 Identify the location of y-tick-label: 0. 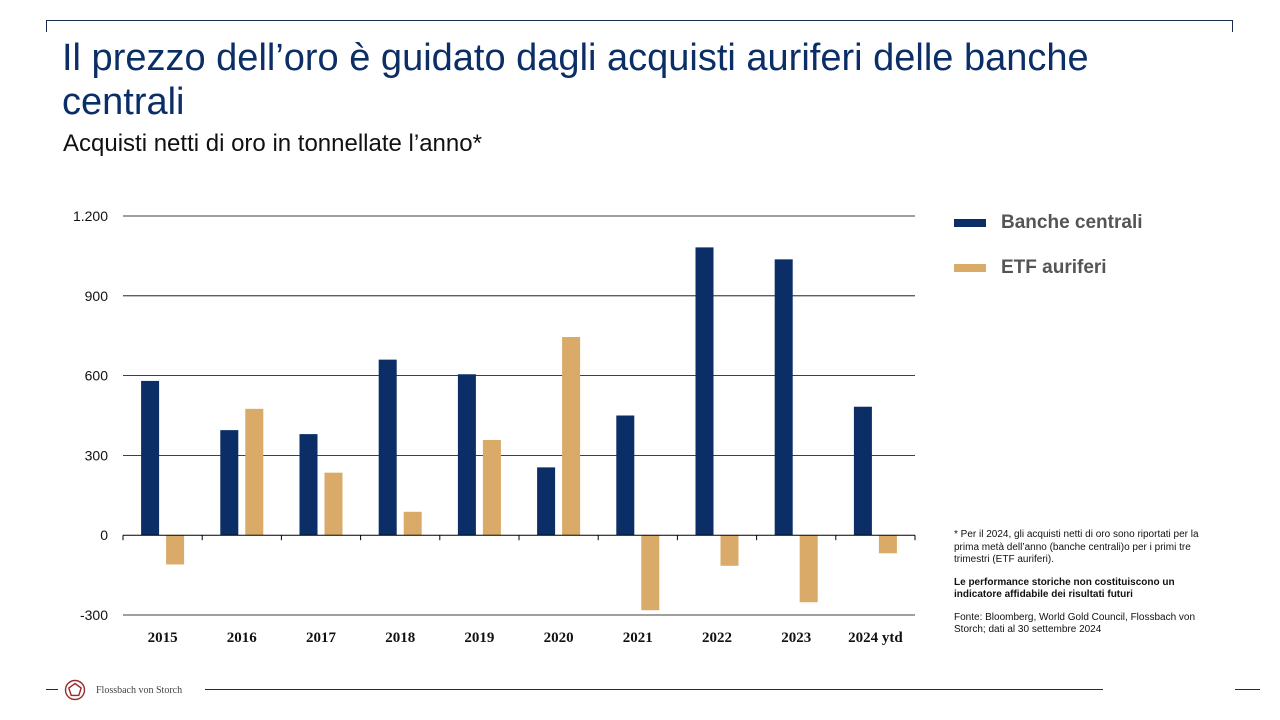
(104, 535).